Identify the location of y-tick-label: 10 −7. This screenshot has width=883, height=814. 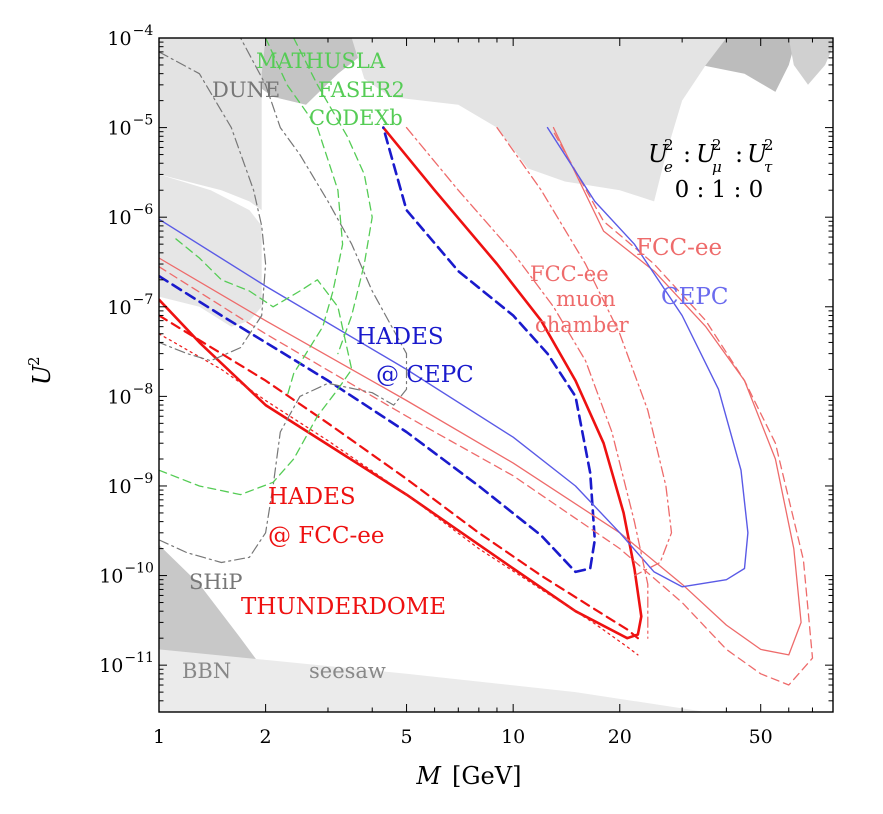
(130, 305).